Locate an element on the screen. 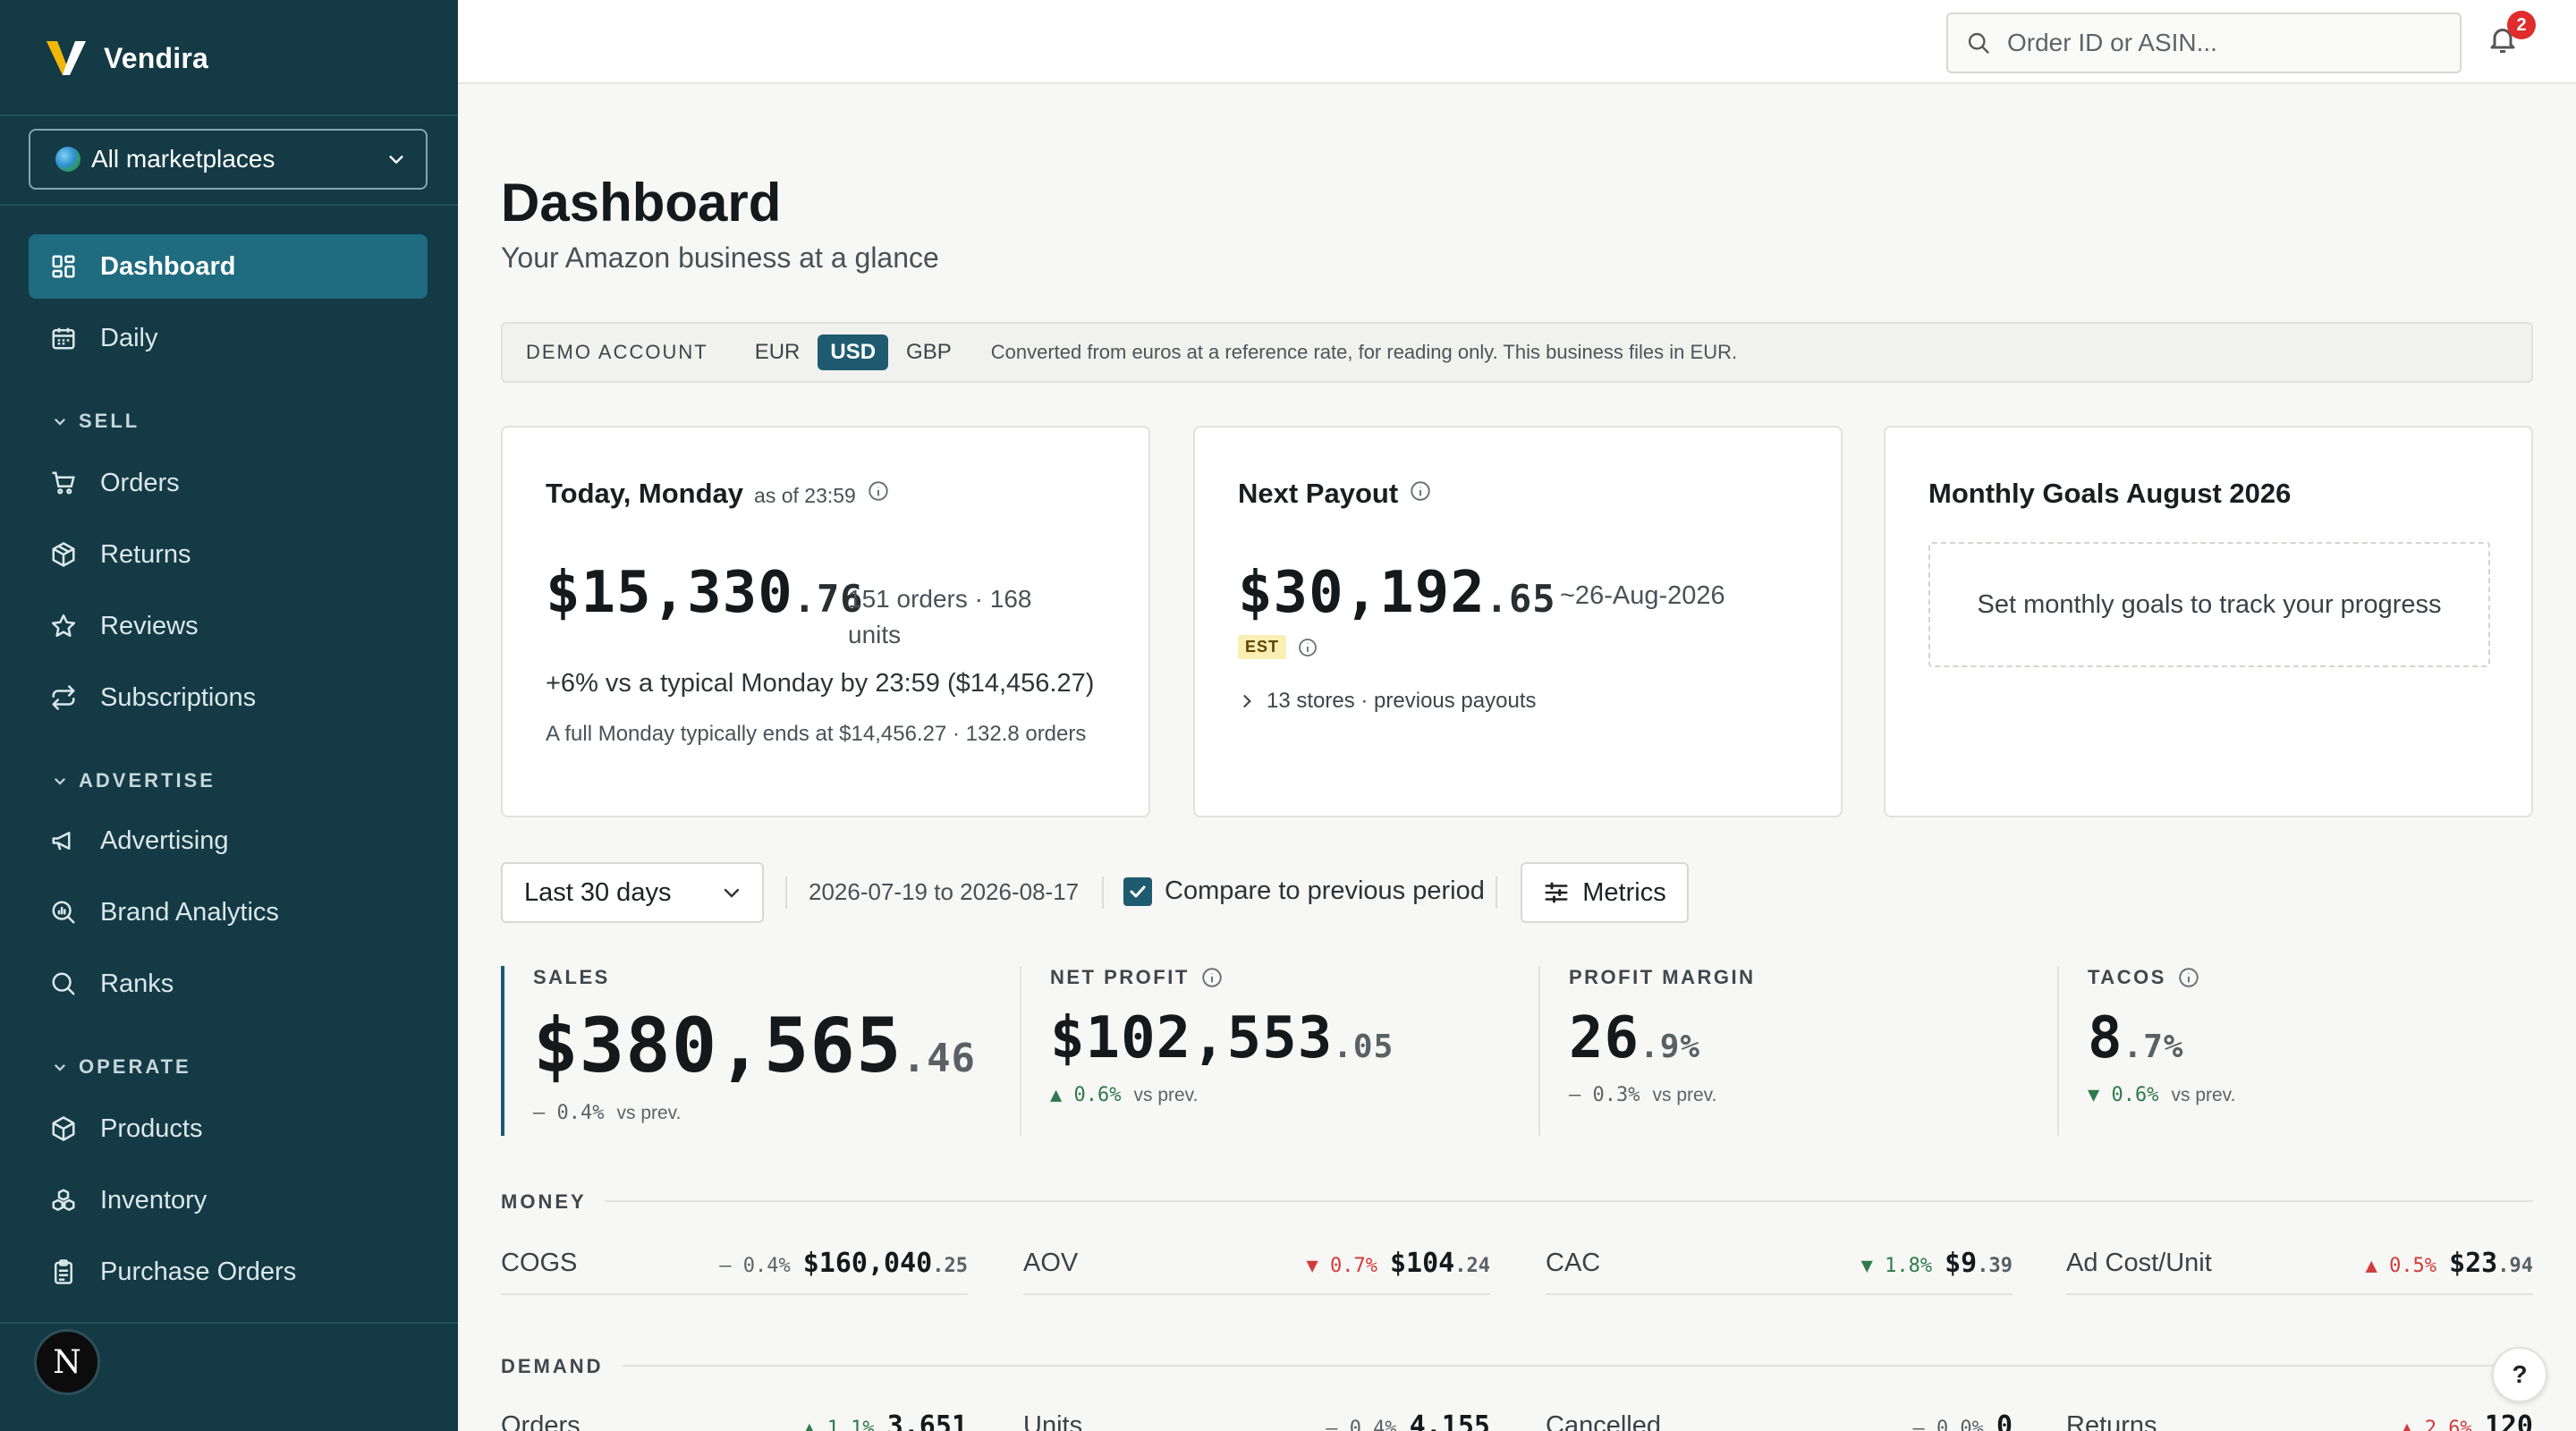 Image resolution: width=2576 pixels, height=1431 pixels. sidebar-item-label: Dashboard is located at coordinates (168, 266).